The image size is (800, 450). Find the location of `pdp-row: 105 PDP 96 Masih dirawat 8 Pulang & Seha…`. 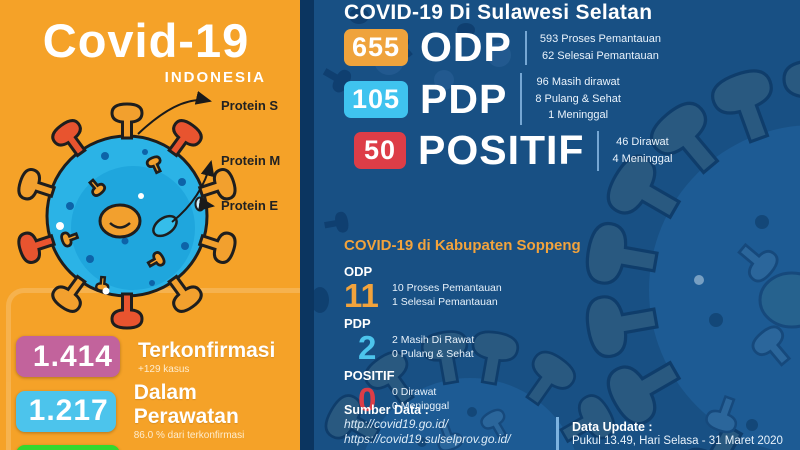

pdp-row: 105 PDP 96 Masih dirawat 8 Pulang & Seha… is located at coordinates (508, 99).